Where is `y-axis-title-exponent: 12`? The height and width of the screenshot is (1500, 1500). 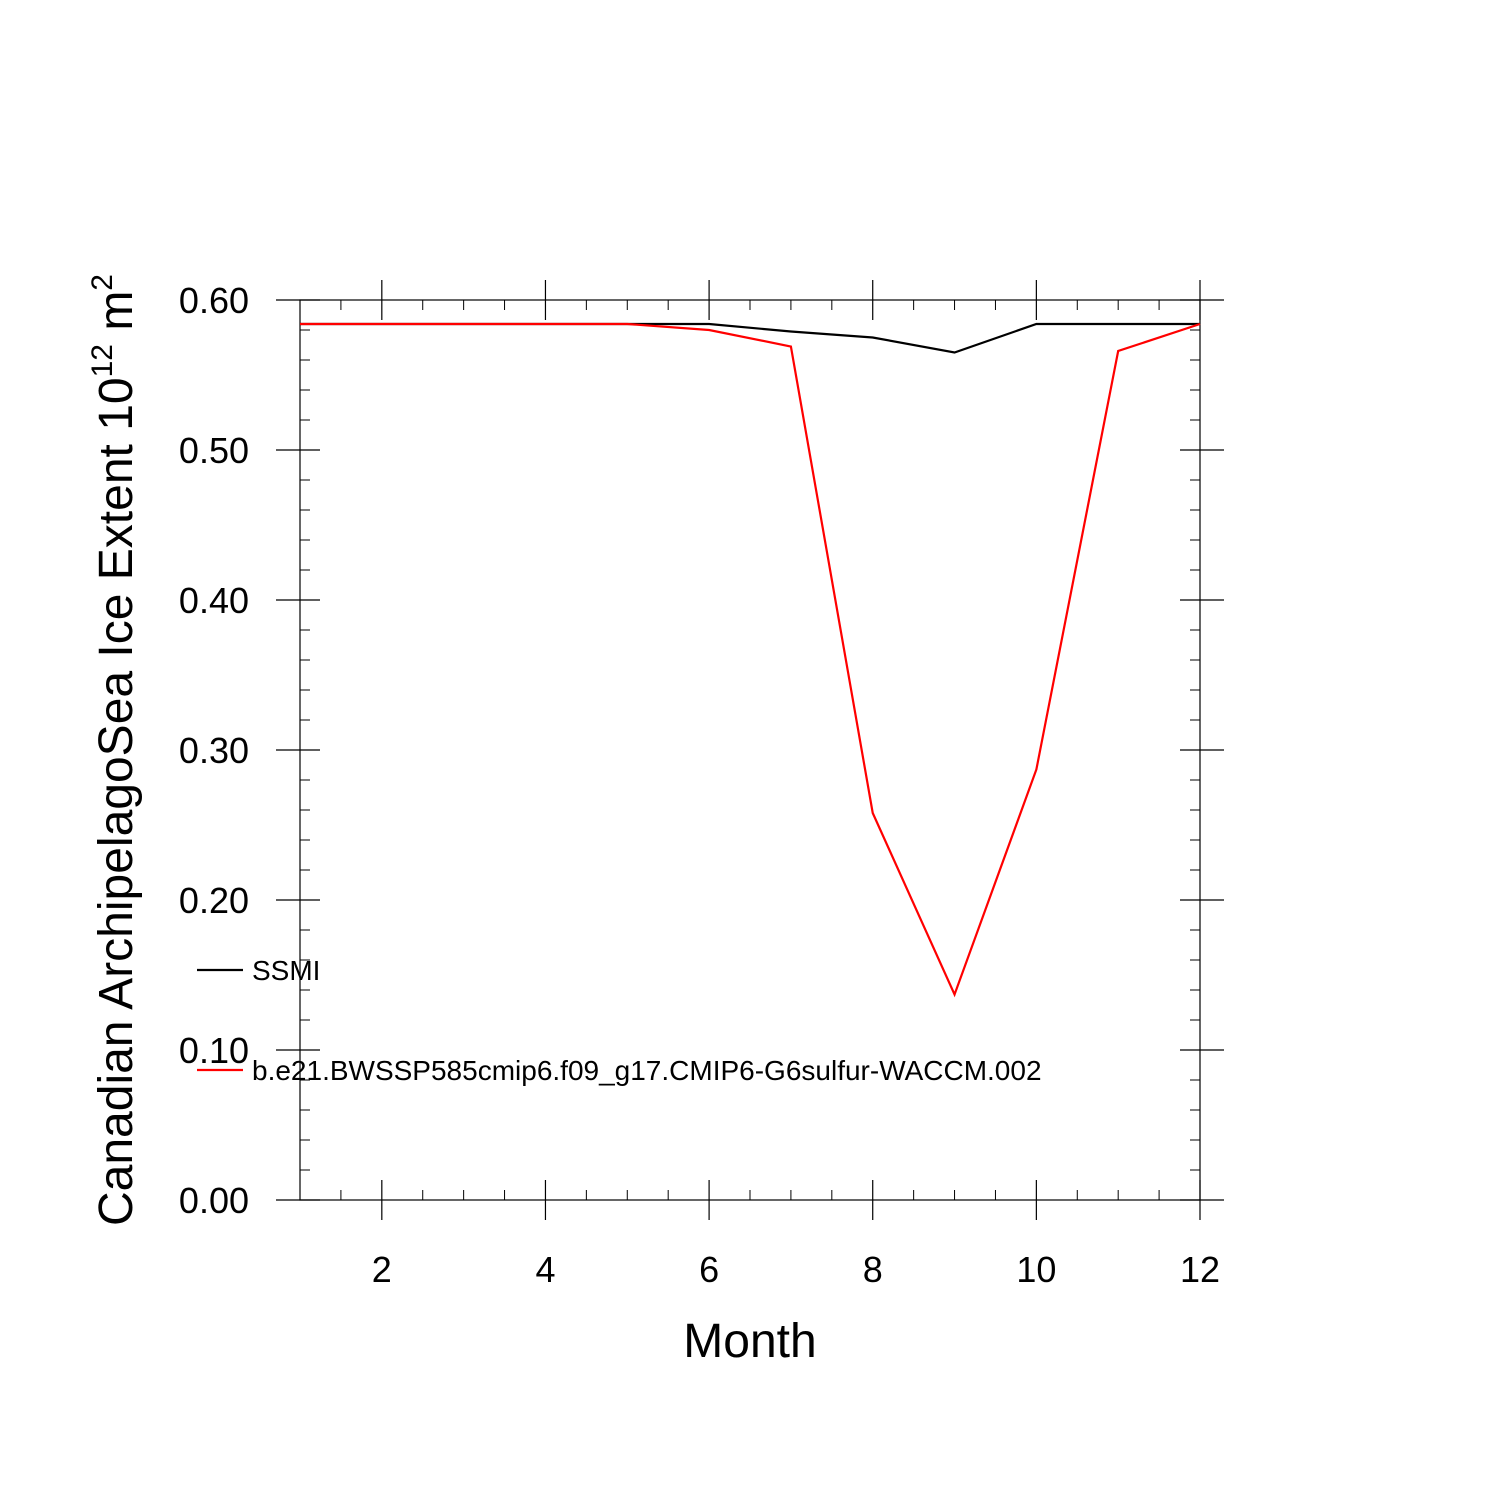 y-axis-title-exponent: 12 is located at coordinates (102, 360).